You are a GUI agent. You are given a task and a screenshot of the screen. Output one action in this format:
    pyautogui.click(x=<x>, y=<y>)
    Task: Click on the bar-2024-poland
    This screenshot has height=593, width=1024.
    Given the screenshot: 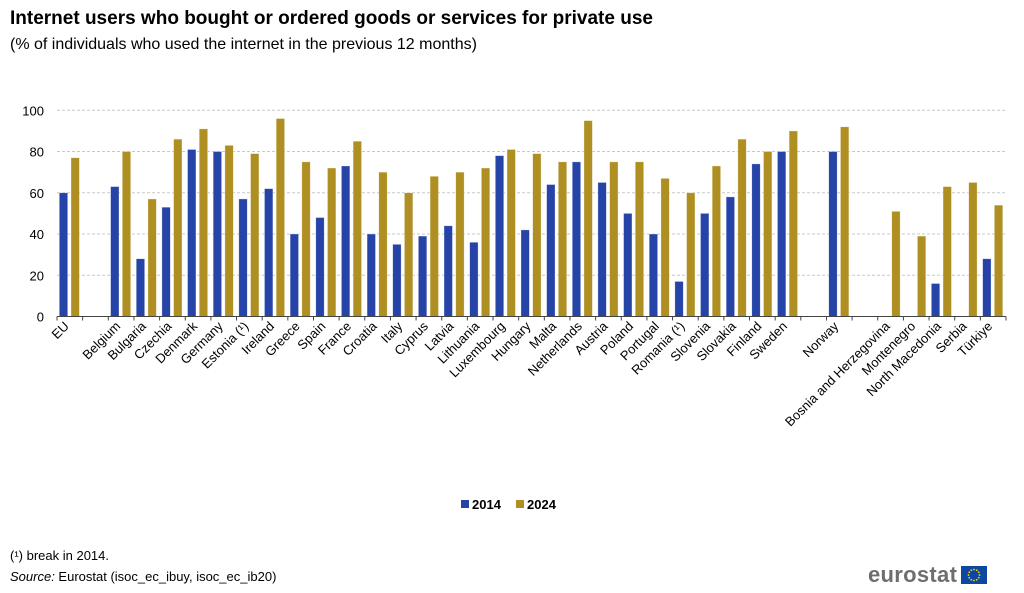 What is the action you would take?
    pyautogui.click(x=639, y=239)
    